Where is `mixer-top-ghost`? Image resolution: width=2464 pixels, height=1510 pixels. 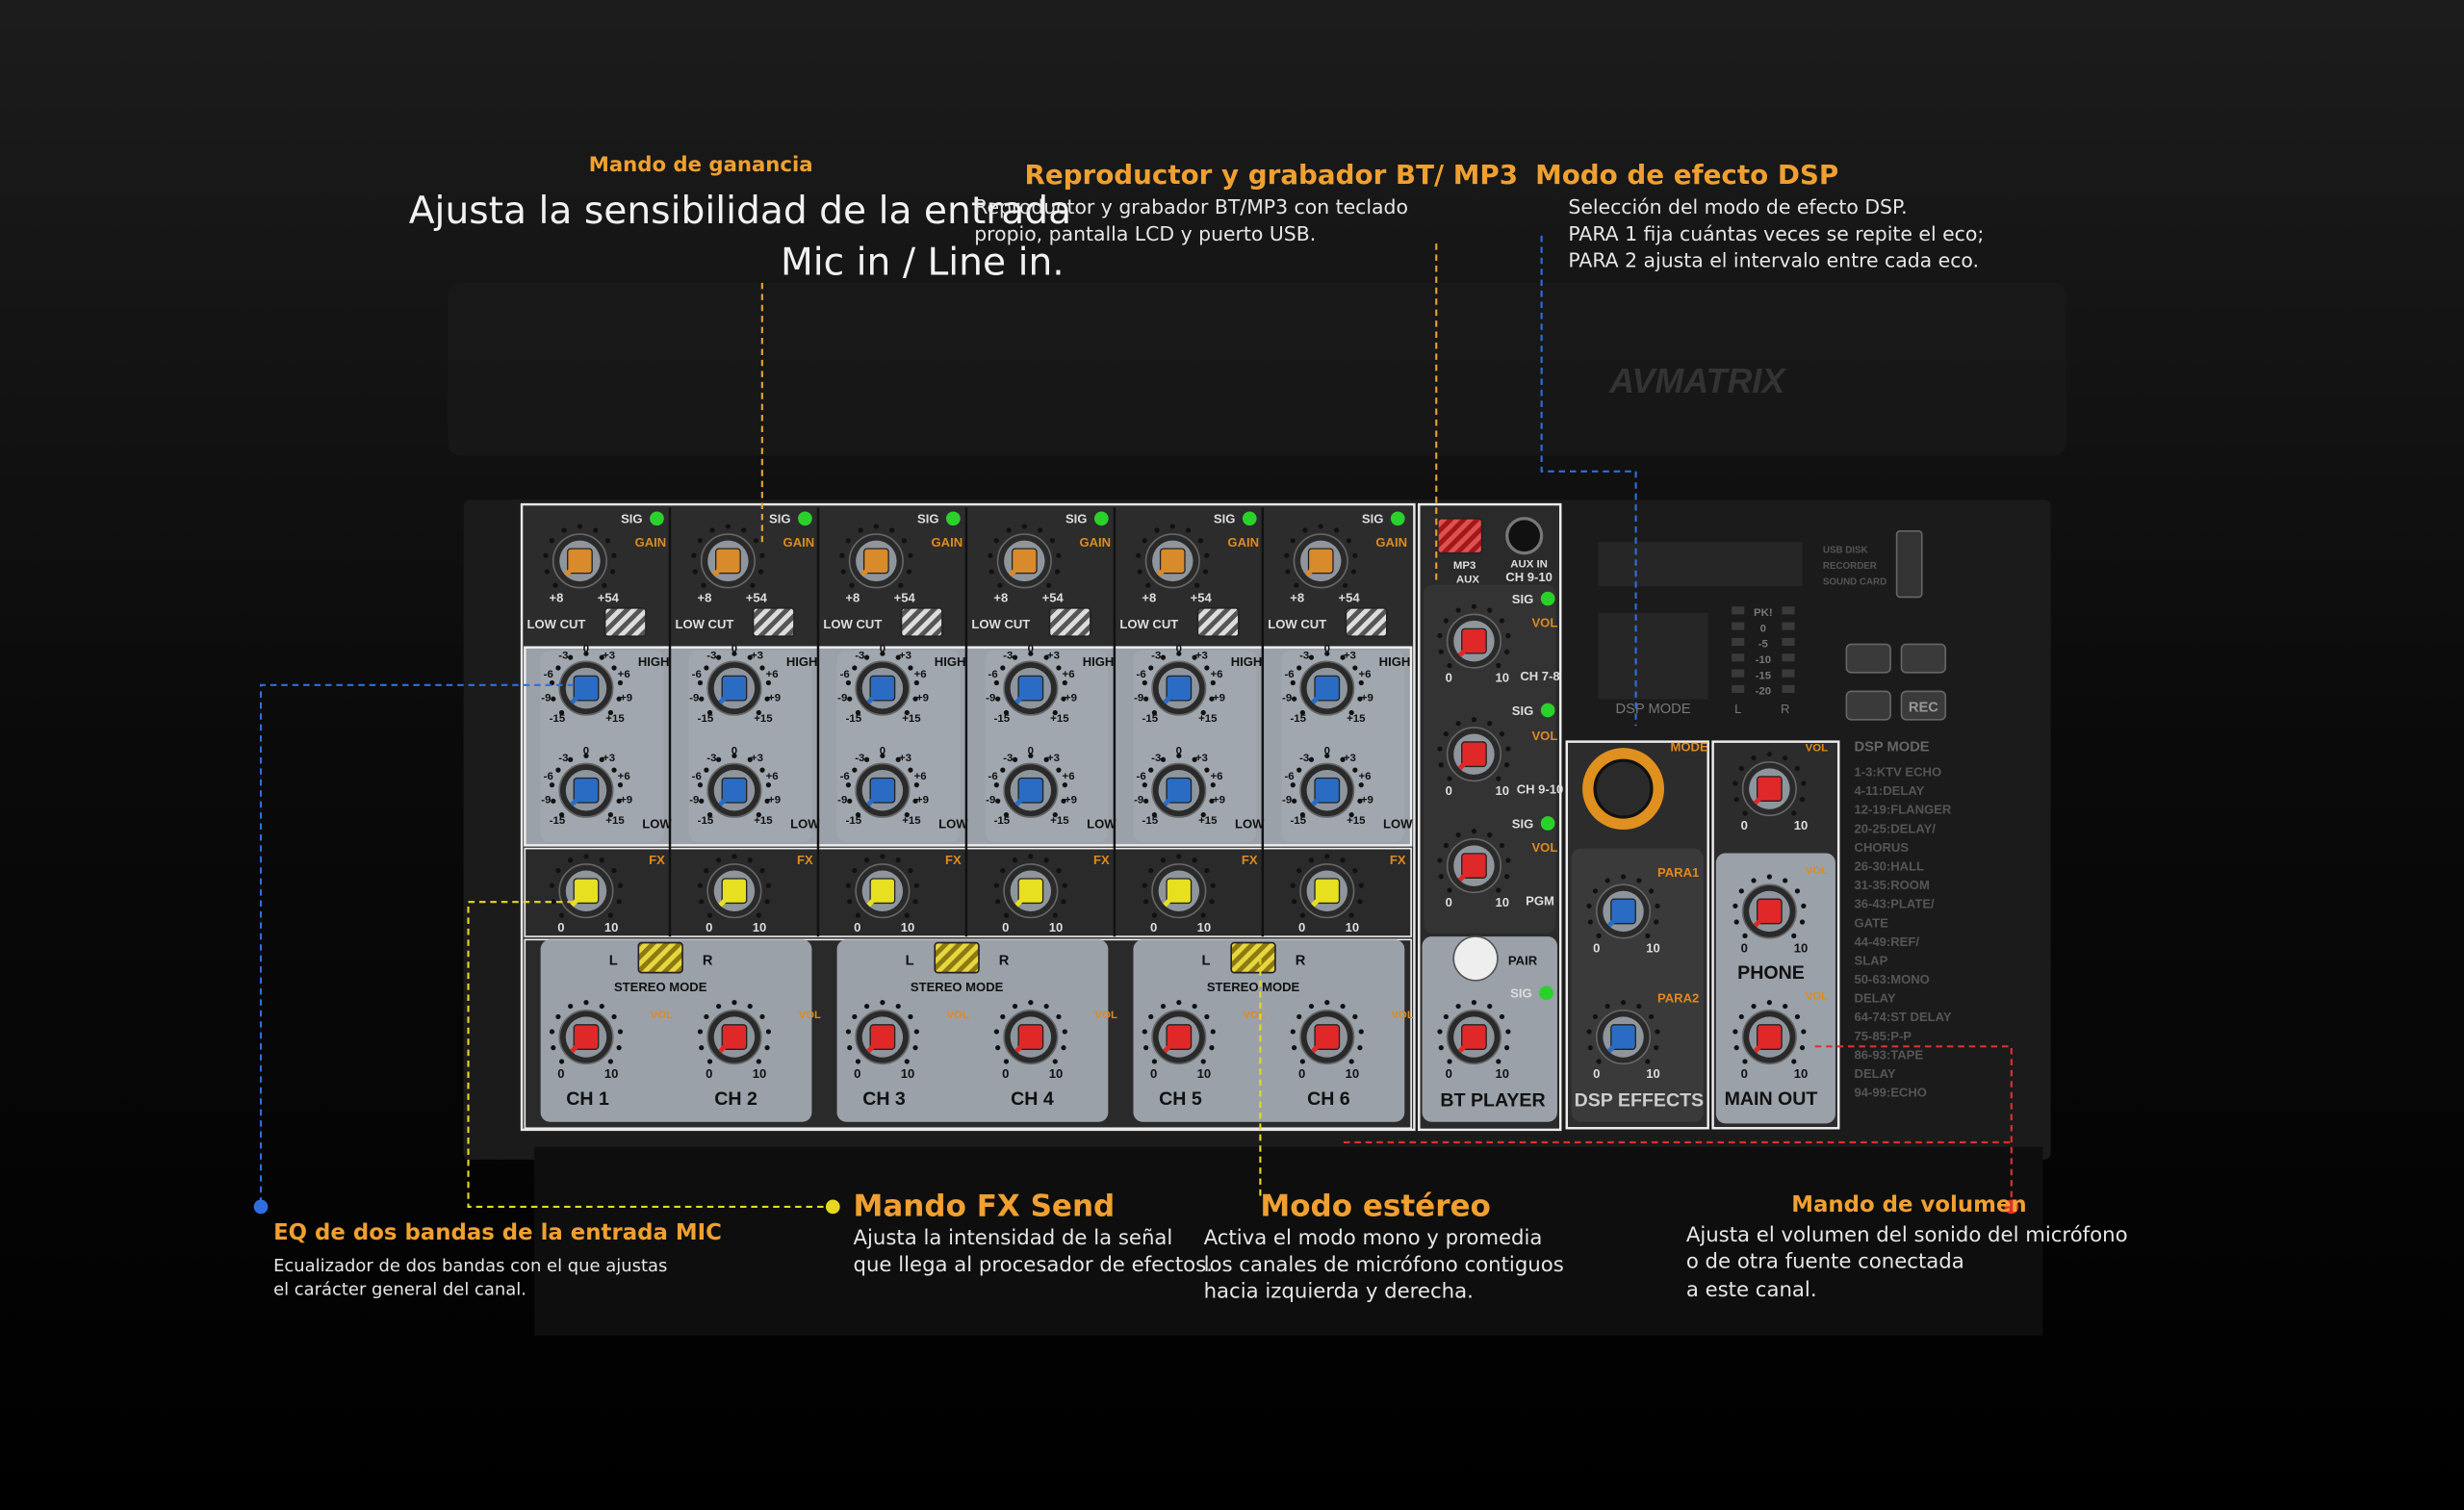
mixer-top-ghost is located at coordinates (1257, 369).